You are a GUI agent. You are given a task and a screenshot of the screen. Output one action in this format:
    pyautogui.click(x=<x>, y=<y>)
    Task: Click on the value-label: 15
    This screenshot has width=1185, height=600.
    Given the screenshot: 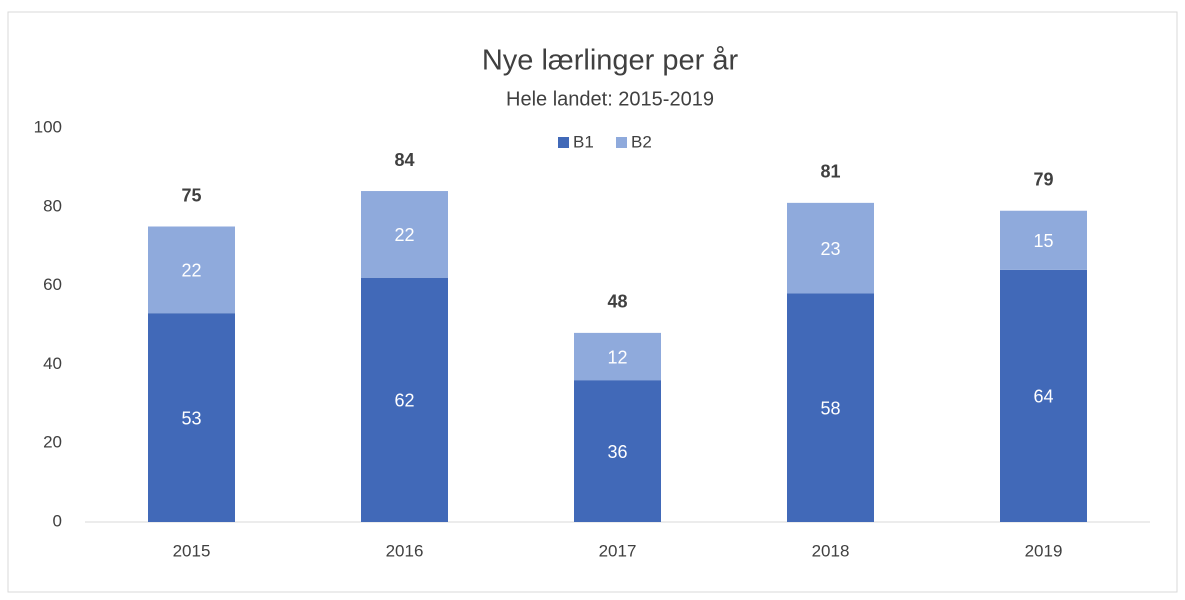 What is the action you would take?
    pyautogui.click(x=1043, y=241)
    